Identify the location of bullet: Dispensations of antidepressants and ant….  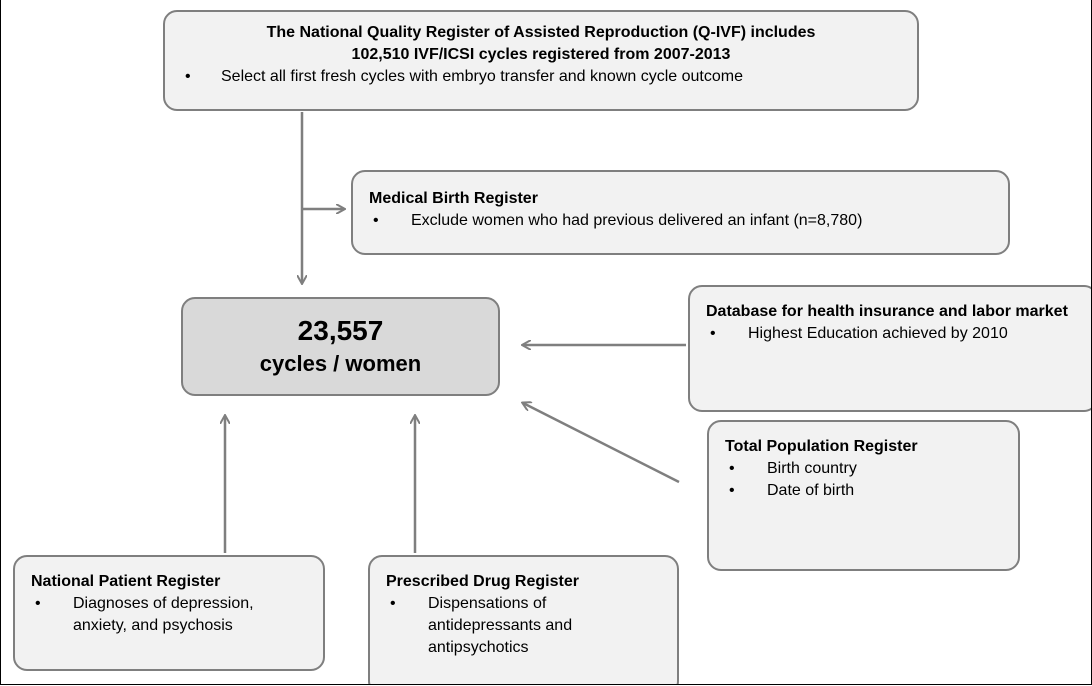
(492, 626).